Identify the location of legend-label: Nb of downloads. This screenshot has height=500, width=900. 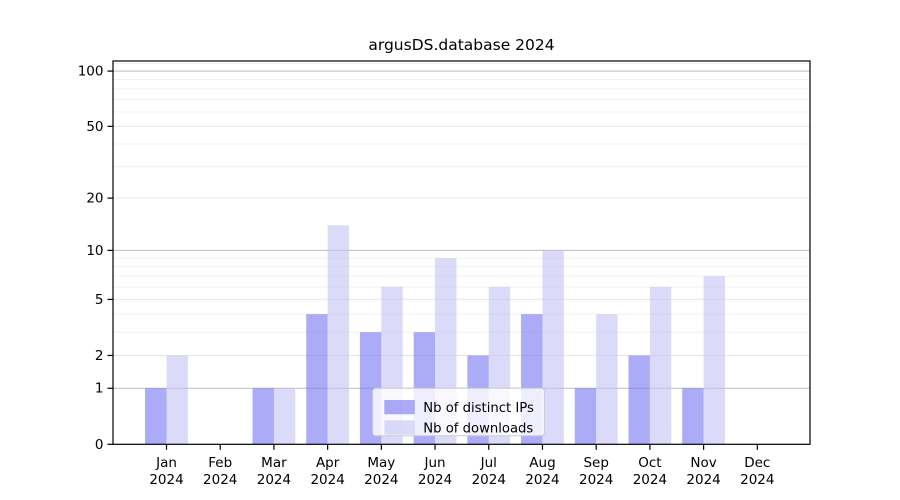
(478, 428).